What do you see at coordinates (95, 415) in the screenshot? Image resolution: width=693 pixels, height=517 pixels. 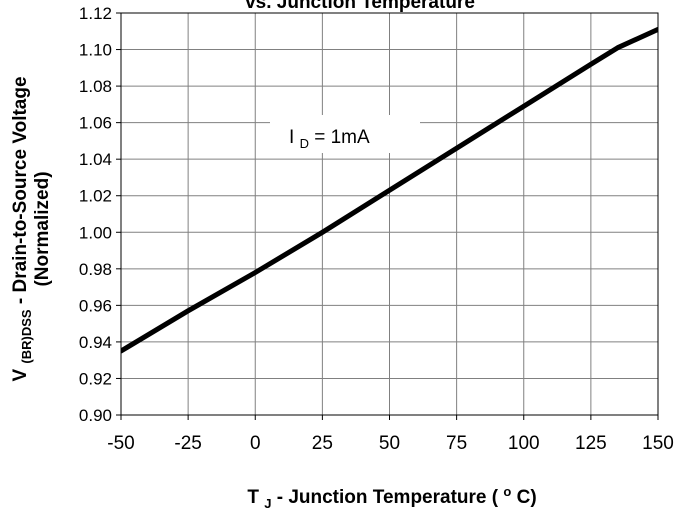 I see `y-tick-label: 0.90` at bounding box center [95, 415].